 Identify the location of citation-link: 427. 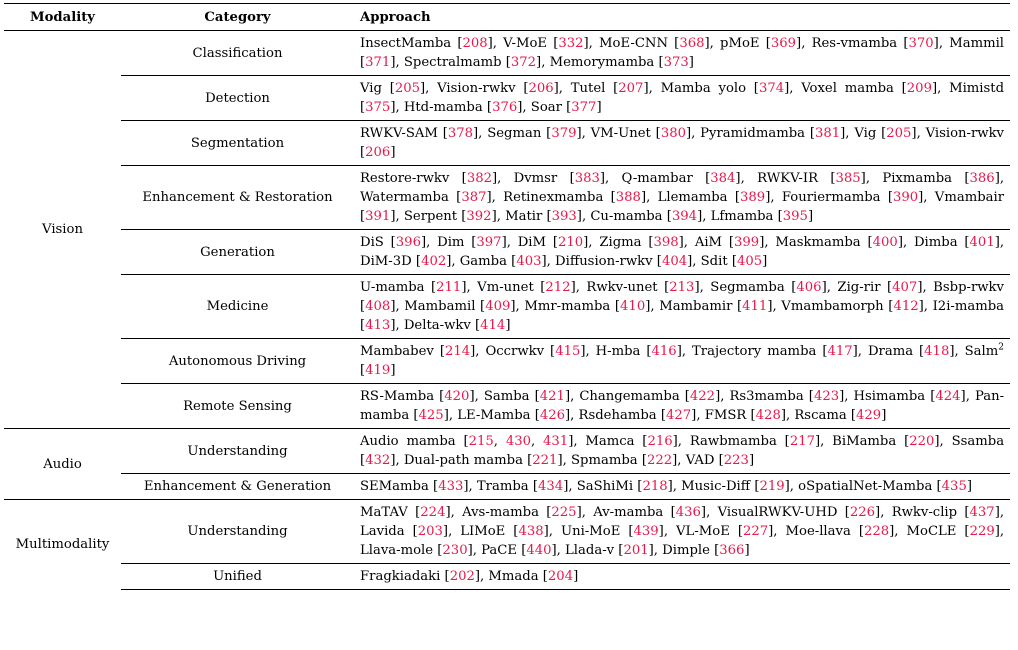
(679, 415).